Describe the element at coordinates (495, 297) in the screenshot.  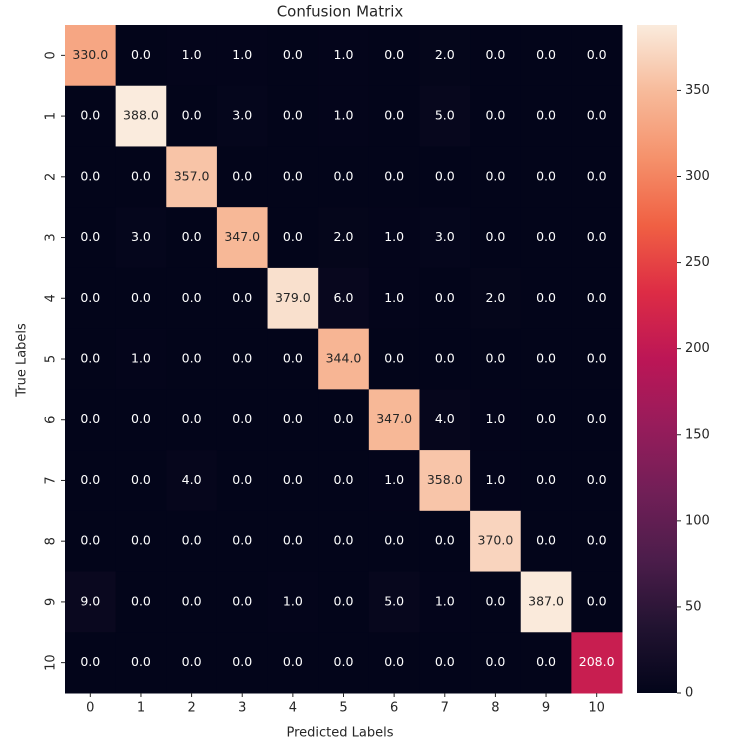
I see `cell-label: 2.0` at that location.